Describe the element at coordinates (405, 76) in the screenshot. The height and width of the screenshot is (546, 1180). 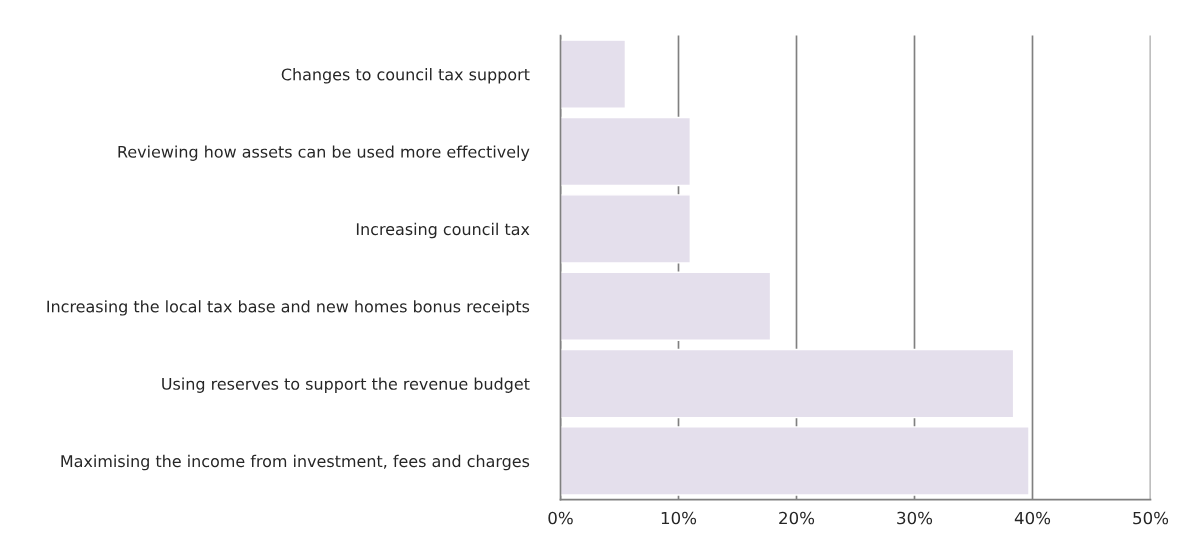
I see `y-tick-label: Changes to council tax support` at that location.